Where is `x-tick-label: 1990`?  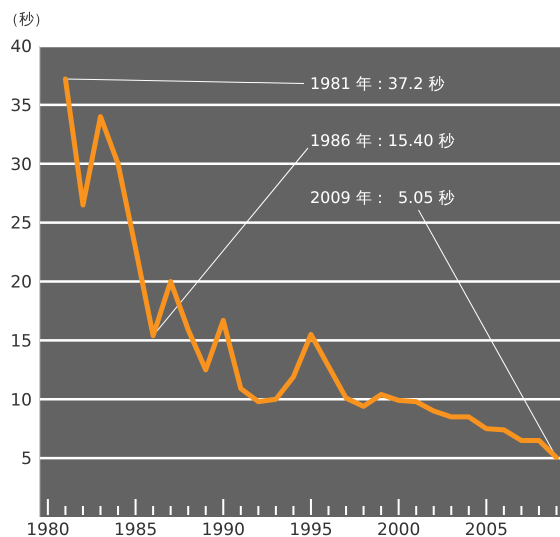 x-tick-label: 1990 is located at coordinates (223, 528).